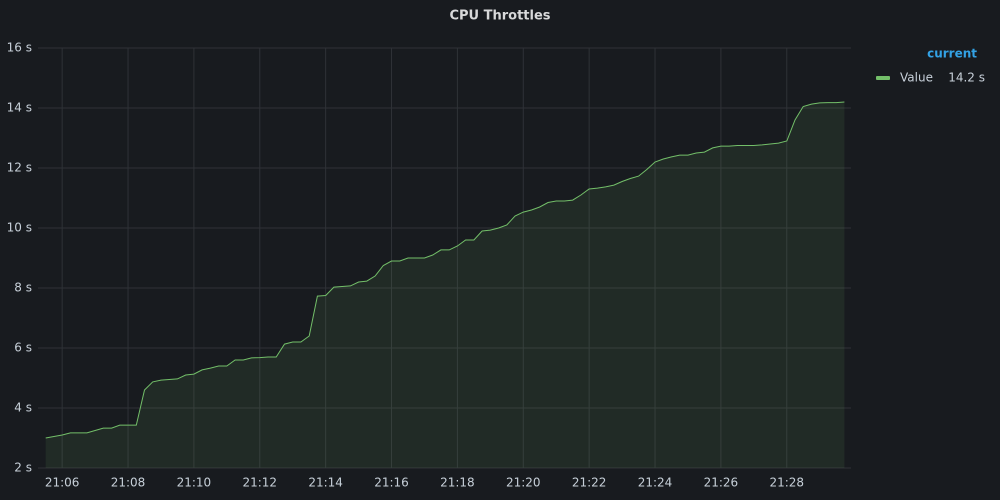 Image resolution: width=1000 pixels, height=500 pixels. I want to click on legend-label: Value, so click(916, 78).